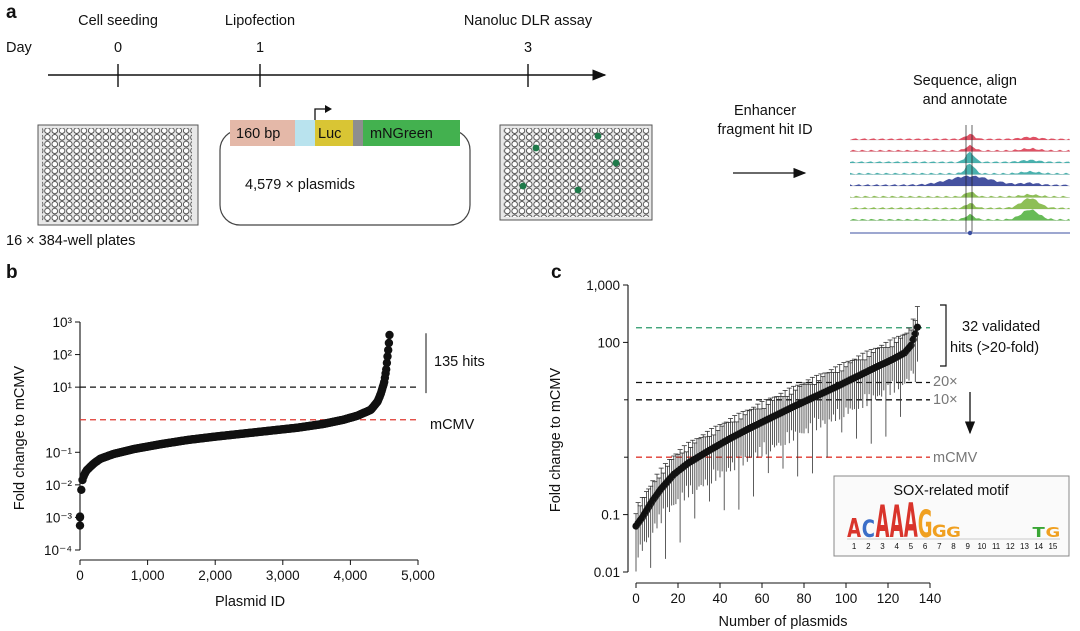  What do you see at coordinates (576, 172) in the screenshot?
I see `well-plate-right` at bounding box center [576, 172].